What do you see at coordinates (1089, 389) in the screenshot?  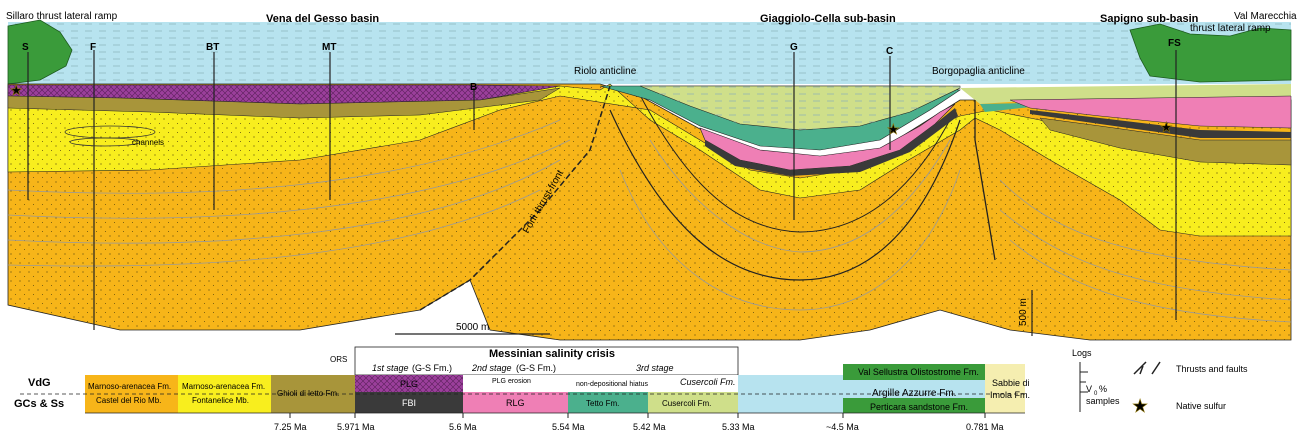 I see `legend-v0-label: V` at bounding box center [1089, 389].